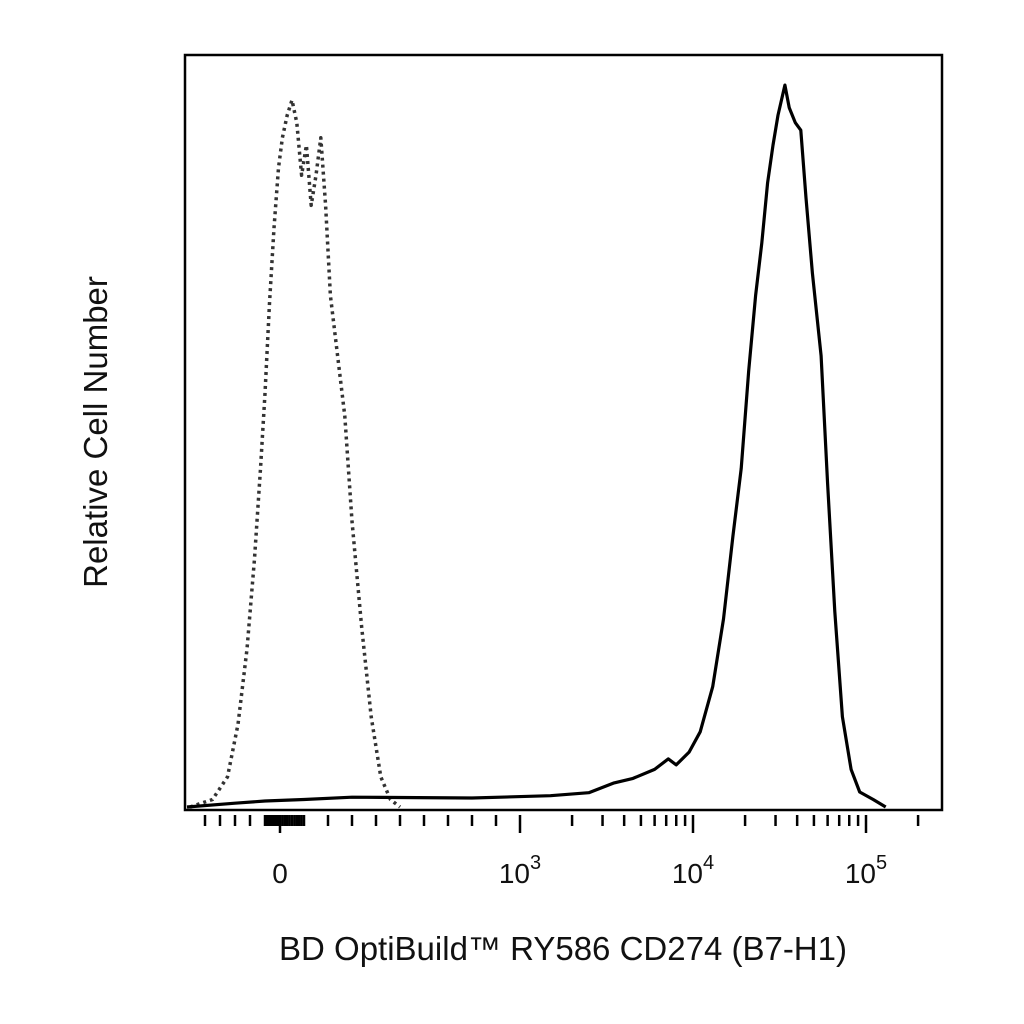 The image size is (1024, 1024). I want to click on x-axis-label: BD OptiBuild™ RY586 CD274 (B7-H1), so click(563, 948).